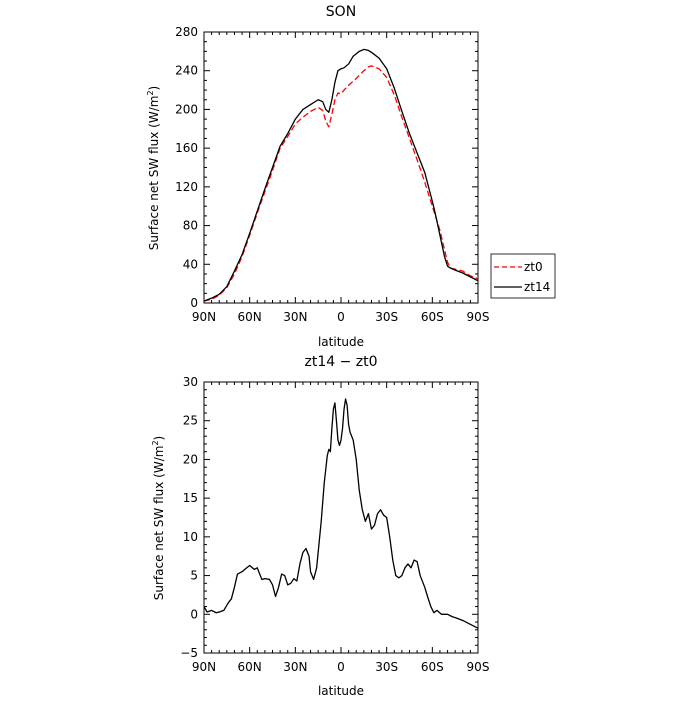 The width and height of the screenshot is (700, 705). I want to click on panel-diff-ytick-label: 5, so click(194, 576).